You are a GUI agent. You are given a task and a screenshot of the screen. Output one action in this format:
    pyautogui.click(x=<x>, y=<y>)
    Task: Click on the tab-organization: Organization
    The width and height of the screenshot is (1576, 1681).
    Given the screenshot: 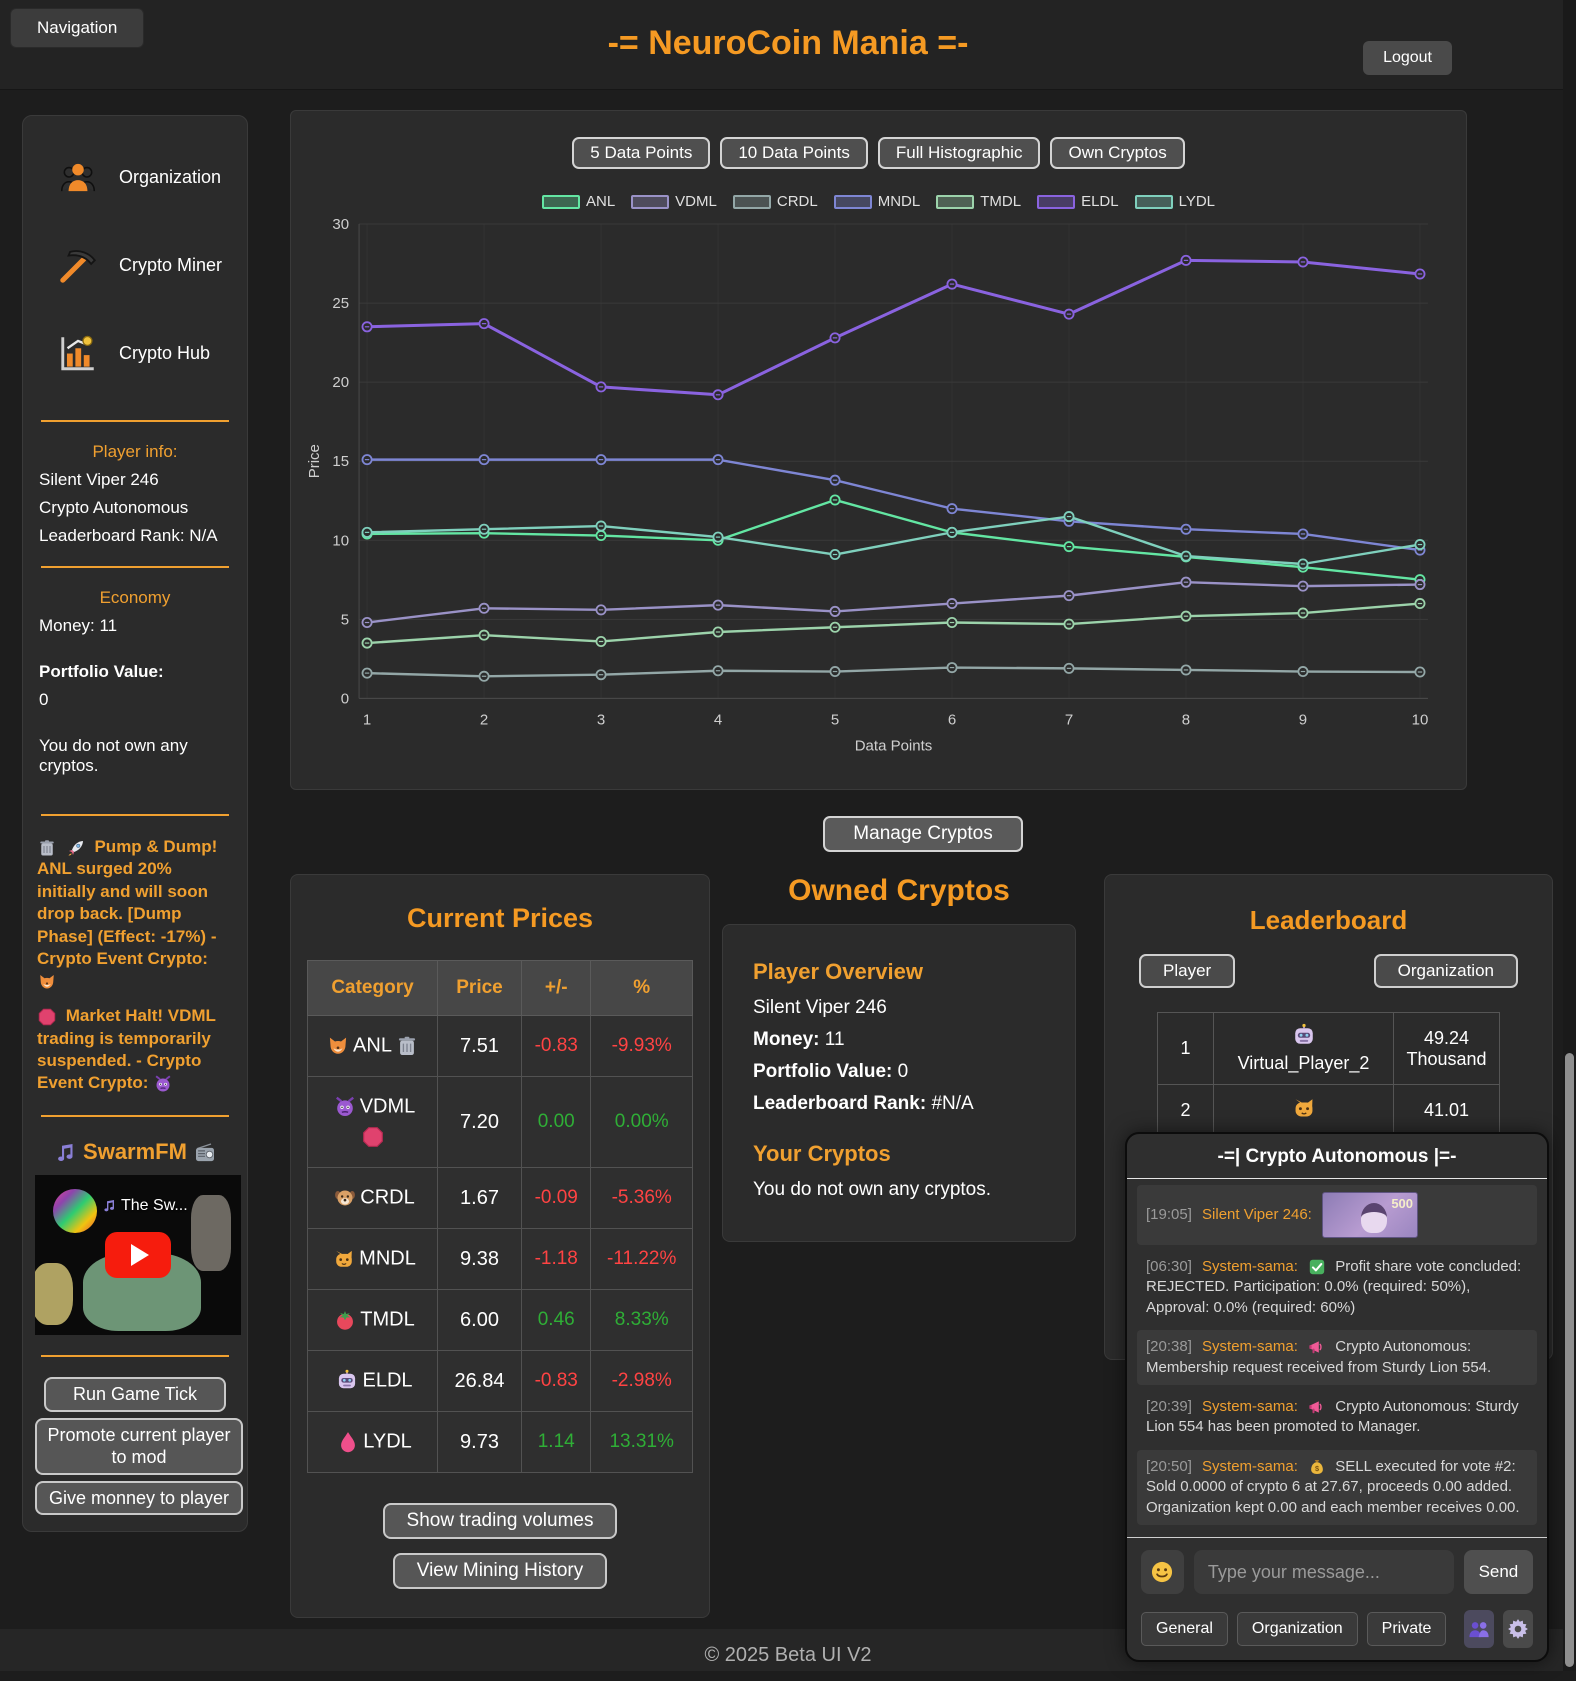 What is the action you would take?
    pyautogui.click(x=1445, y=971)
    